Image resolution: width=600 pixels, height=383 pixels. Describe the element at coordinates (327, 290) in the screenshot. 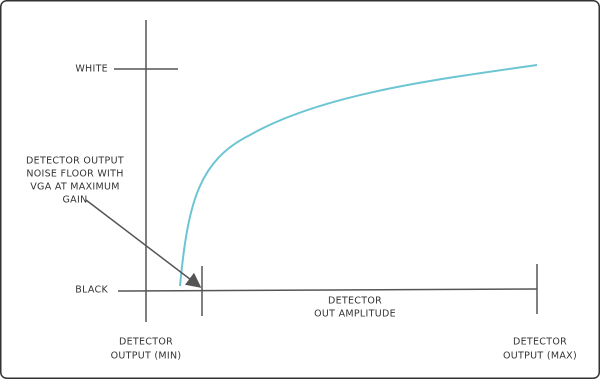

I see `black-level` at that location.